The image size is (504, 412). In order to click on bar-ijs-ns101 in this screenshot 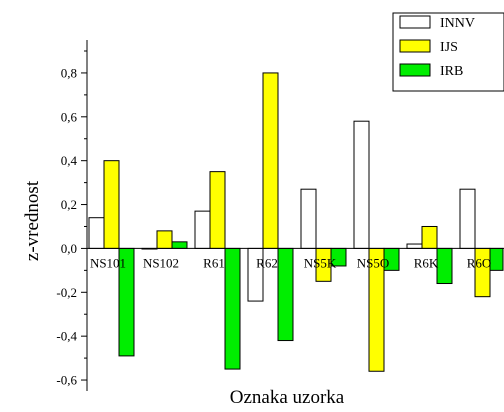, I will do `click(111, 204)`.